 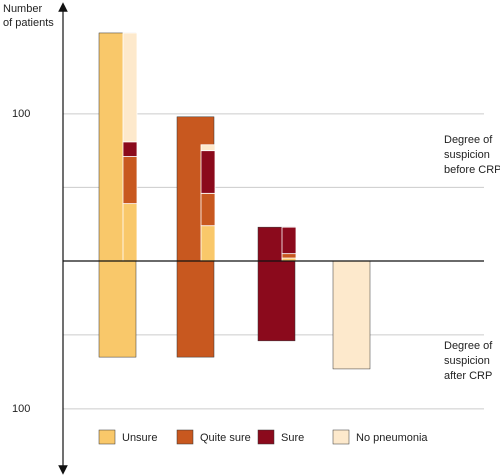 I want to click on annotation: after CRP, so click(x=468, y=376).